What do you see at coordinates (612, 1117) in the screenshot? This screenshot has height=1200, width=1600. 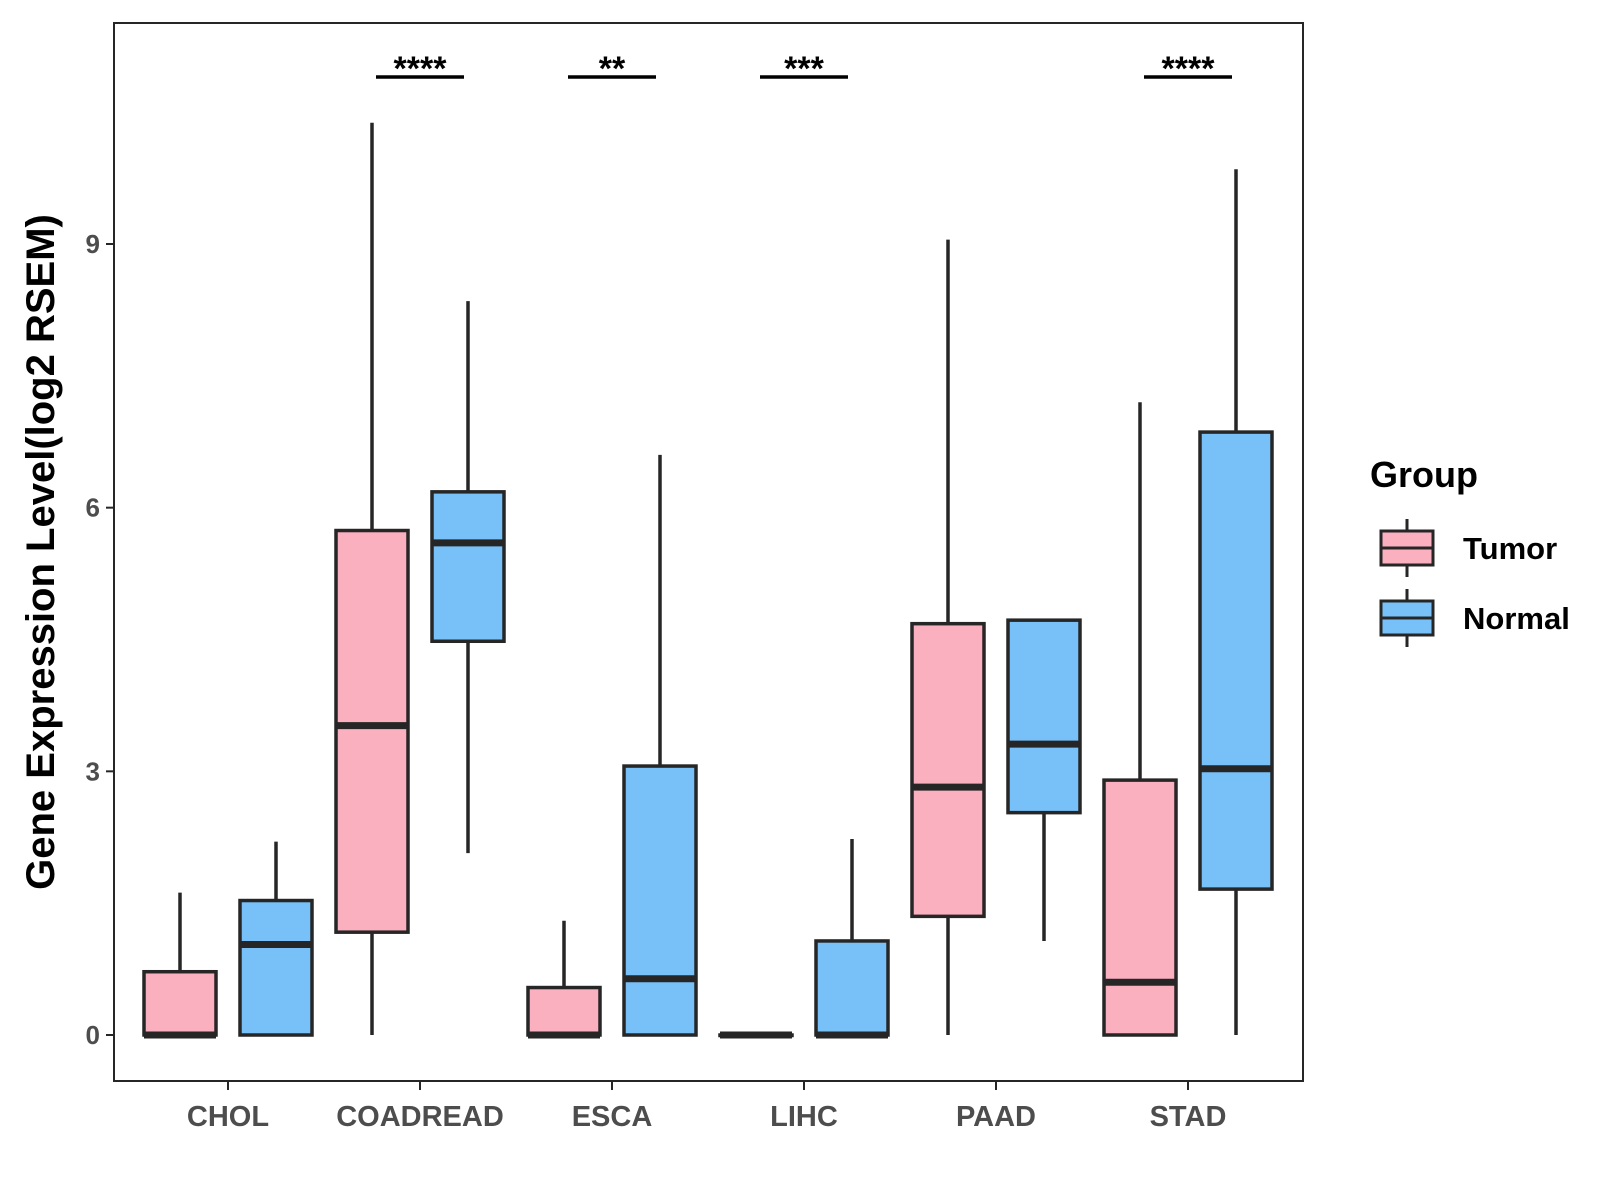 I see `x-tick-label: ESCA` at bounding box center [612, 1117].